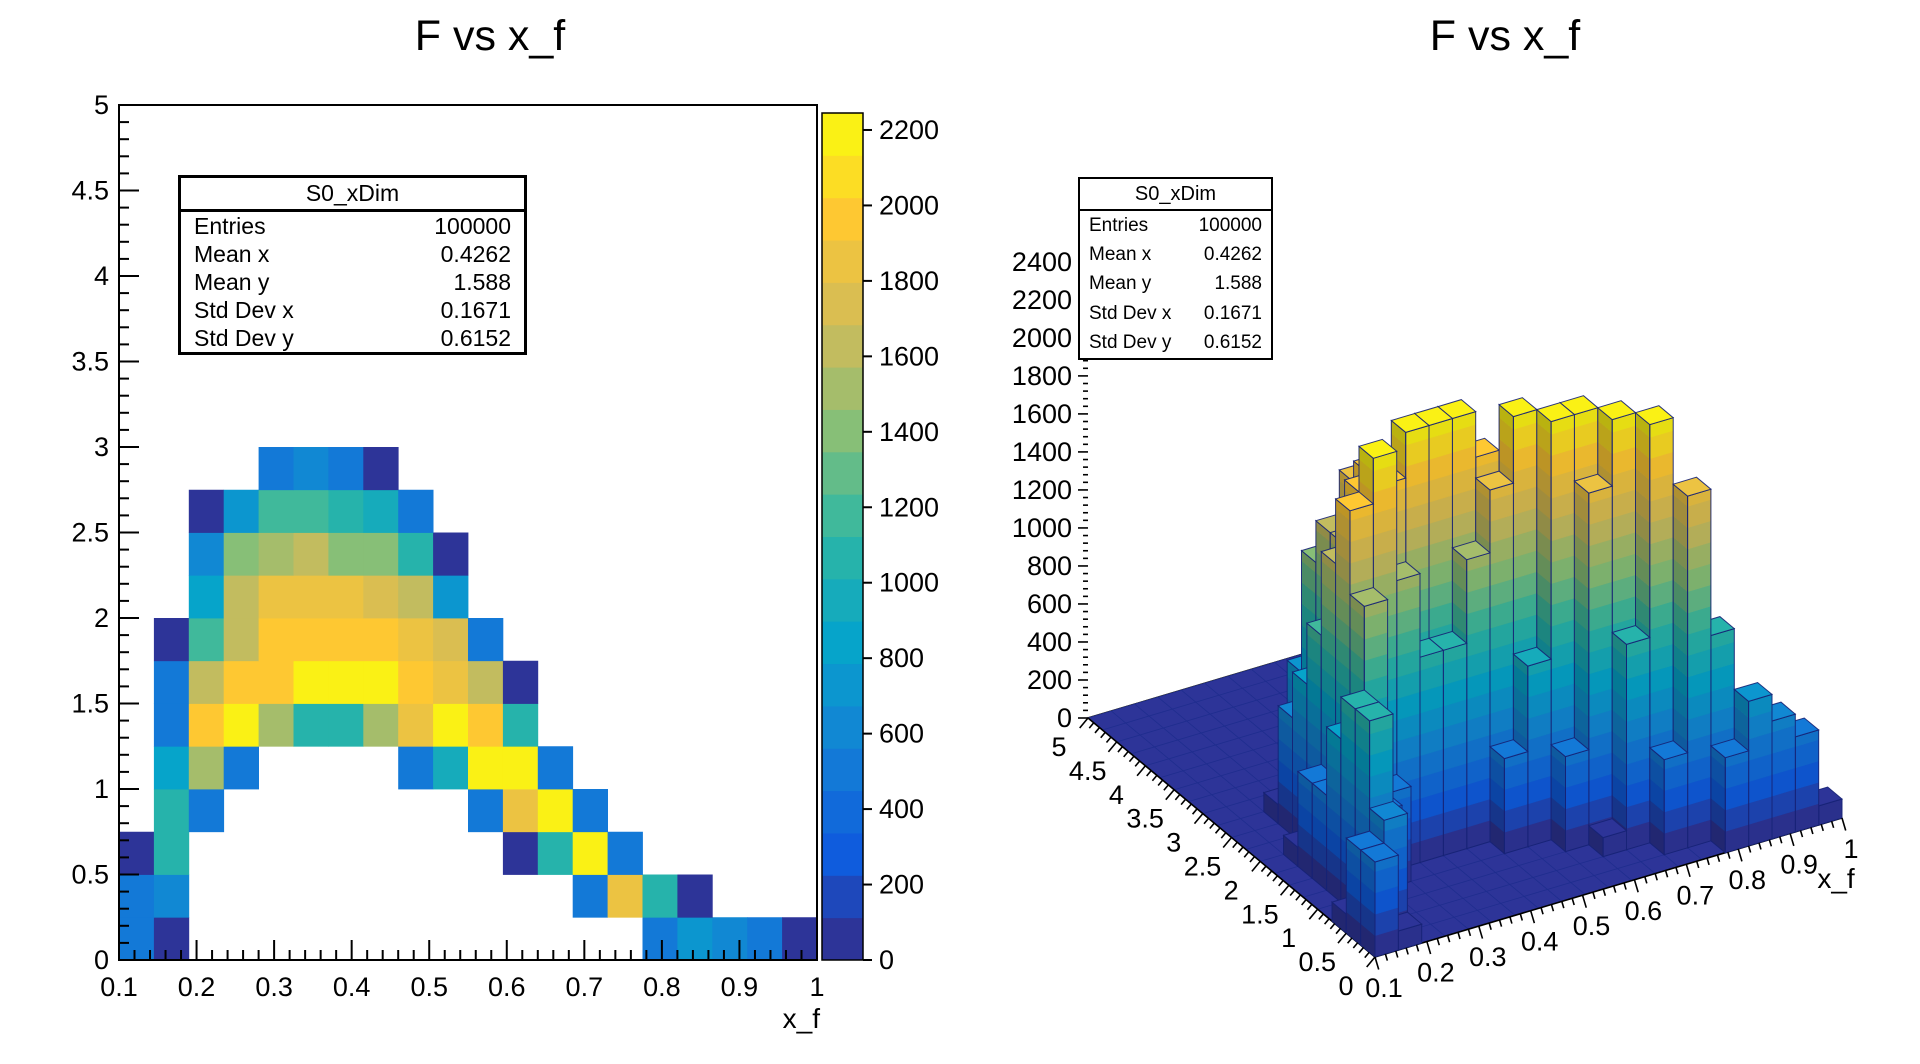  Describe the element at coordinates (1049, 680) in the screenshot. I see `z-tick-label: 200` at that location.